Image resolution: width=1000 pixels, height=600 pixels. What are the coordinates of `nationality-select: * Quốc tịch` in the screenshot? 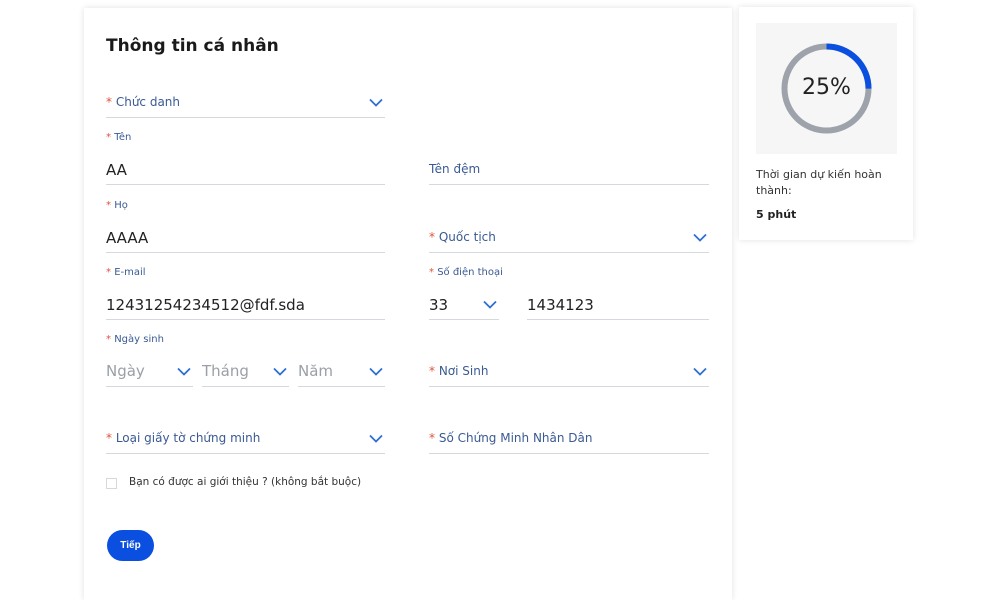 It's located at (569, 237).